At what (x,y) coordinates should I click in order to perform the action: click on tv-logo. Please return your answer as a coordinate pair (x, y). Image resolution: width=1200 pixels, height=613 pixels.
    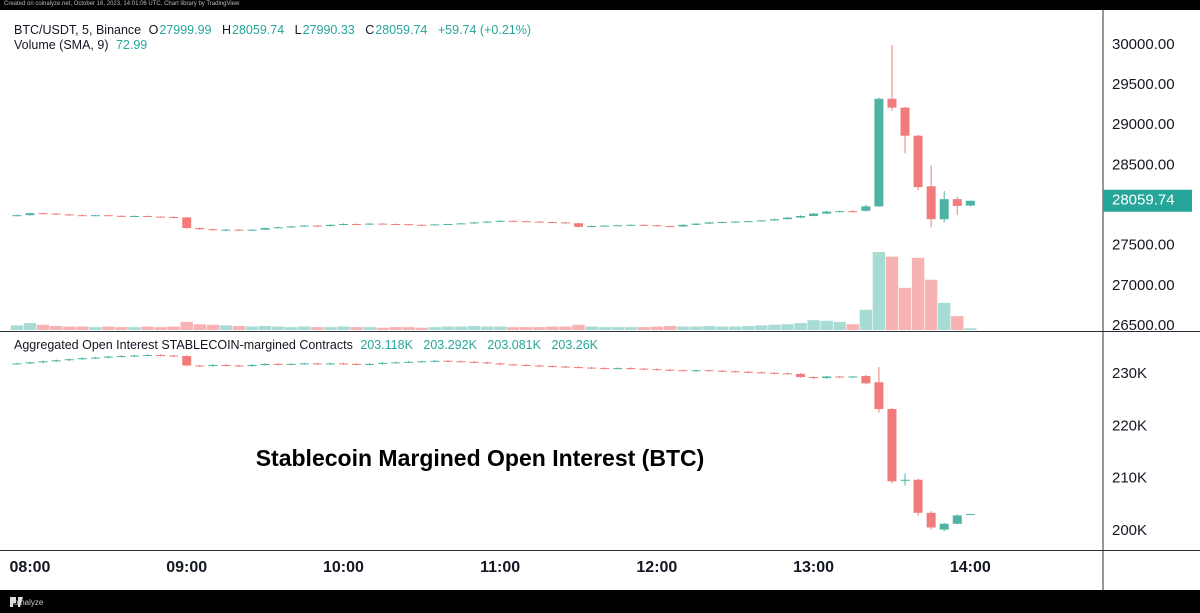
    Looking at the image, I should click on (16, 602).